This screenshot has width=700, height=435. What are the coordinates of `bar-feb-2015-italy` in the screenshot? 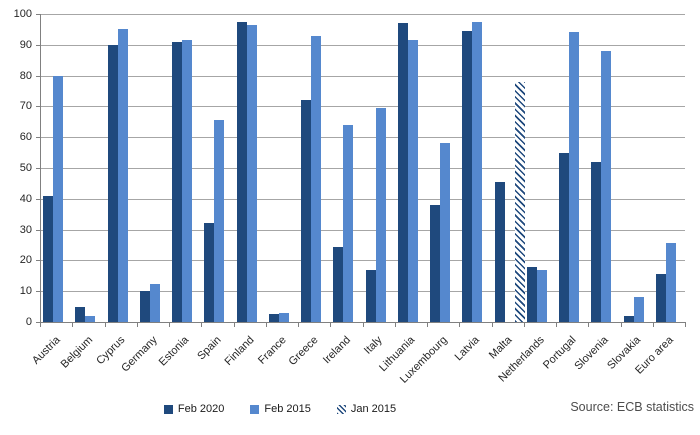 It's located at (380, 214).